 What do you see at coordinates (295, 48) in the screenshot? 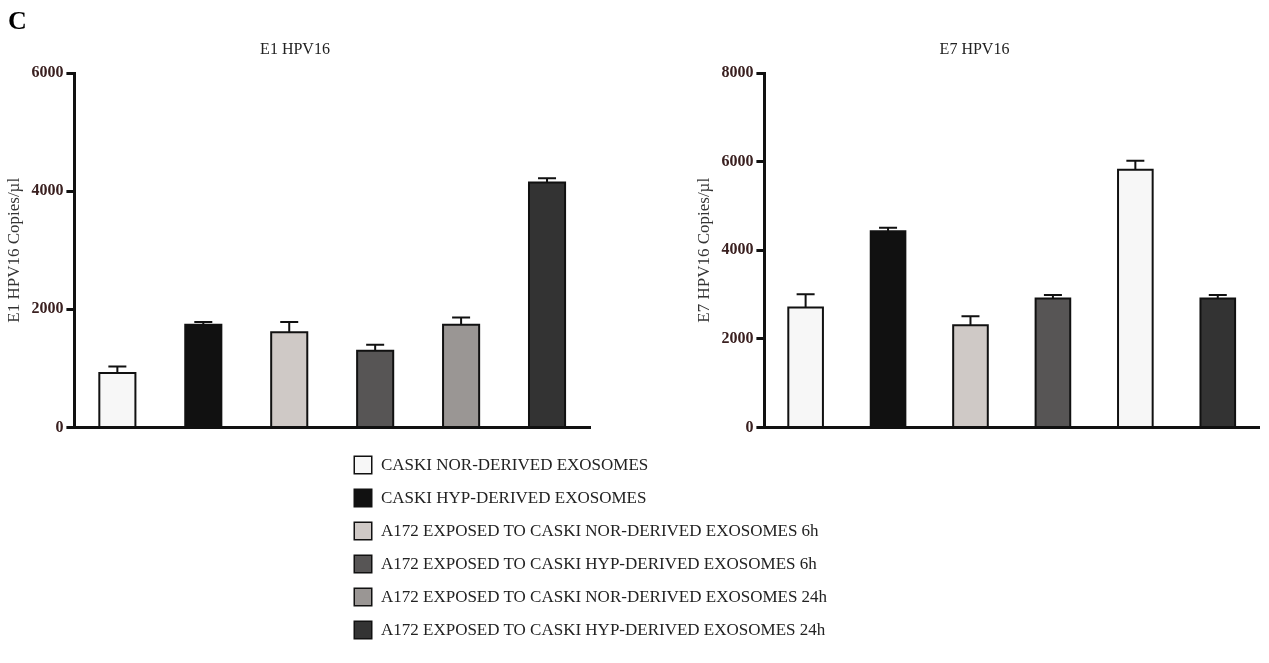
I see `chart-title: E1 HPV16` at bounding box center [295, 48].